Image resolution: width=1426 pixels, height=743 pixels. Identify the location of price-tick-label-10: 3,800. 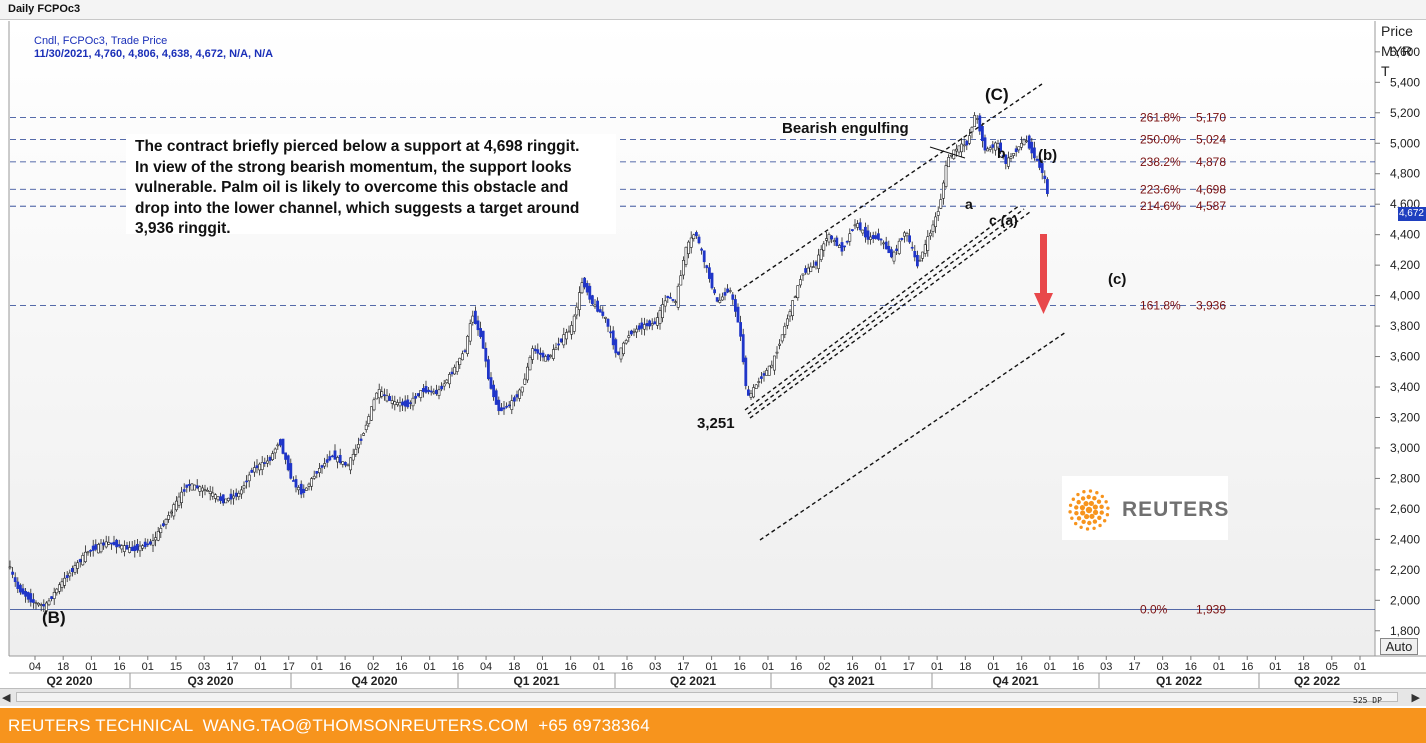
(1405, 326).